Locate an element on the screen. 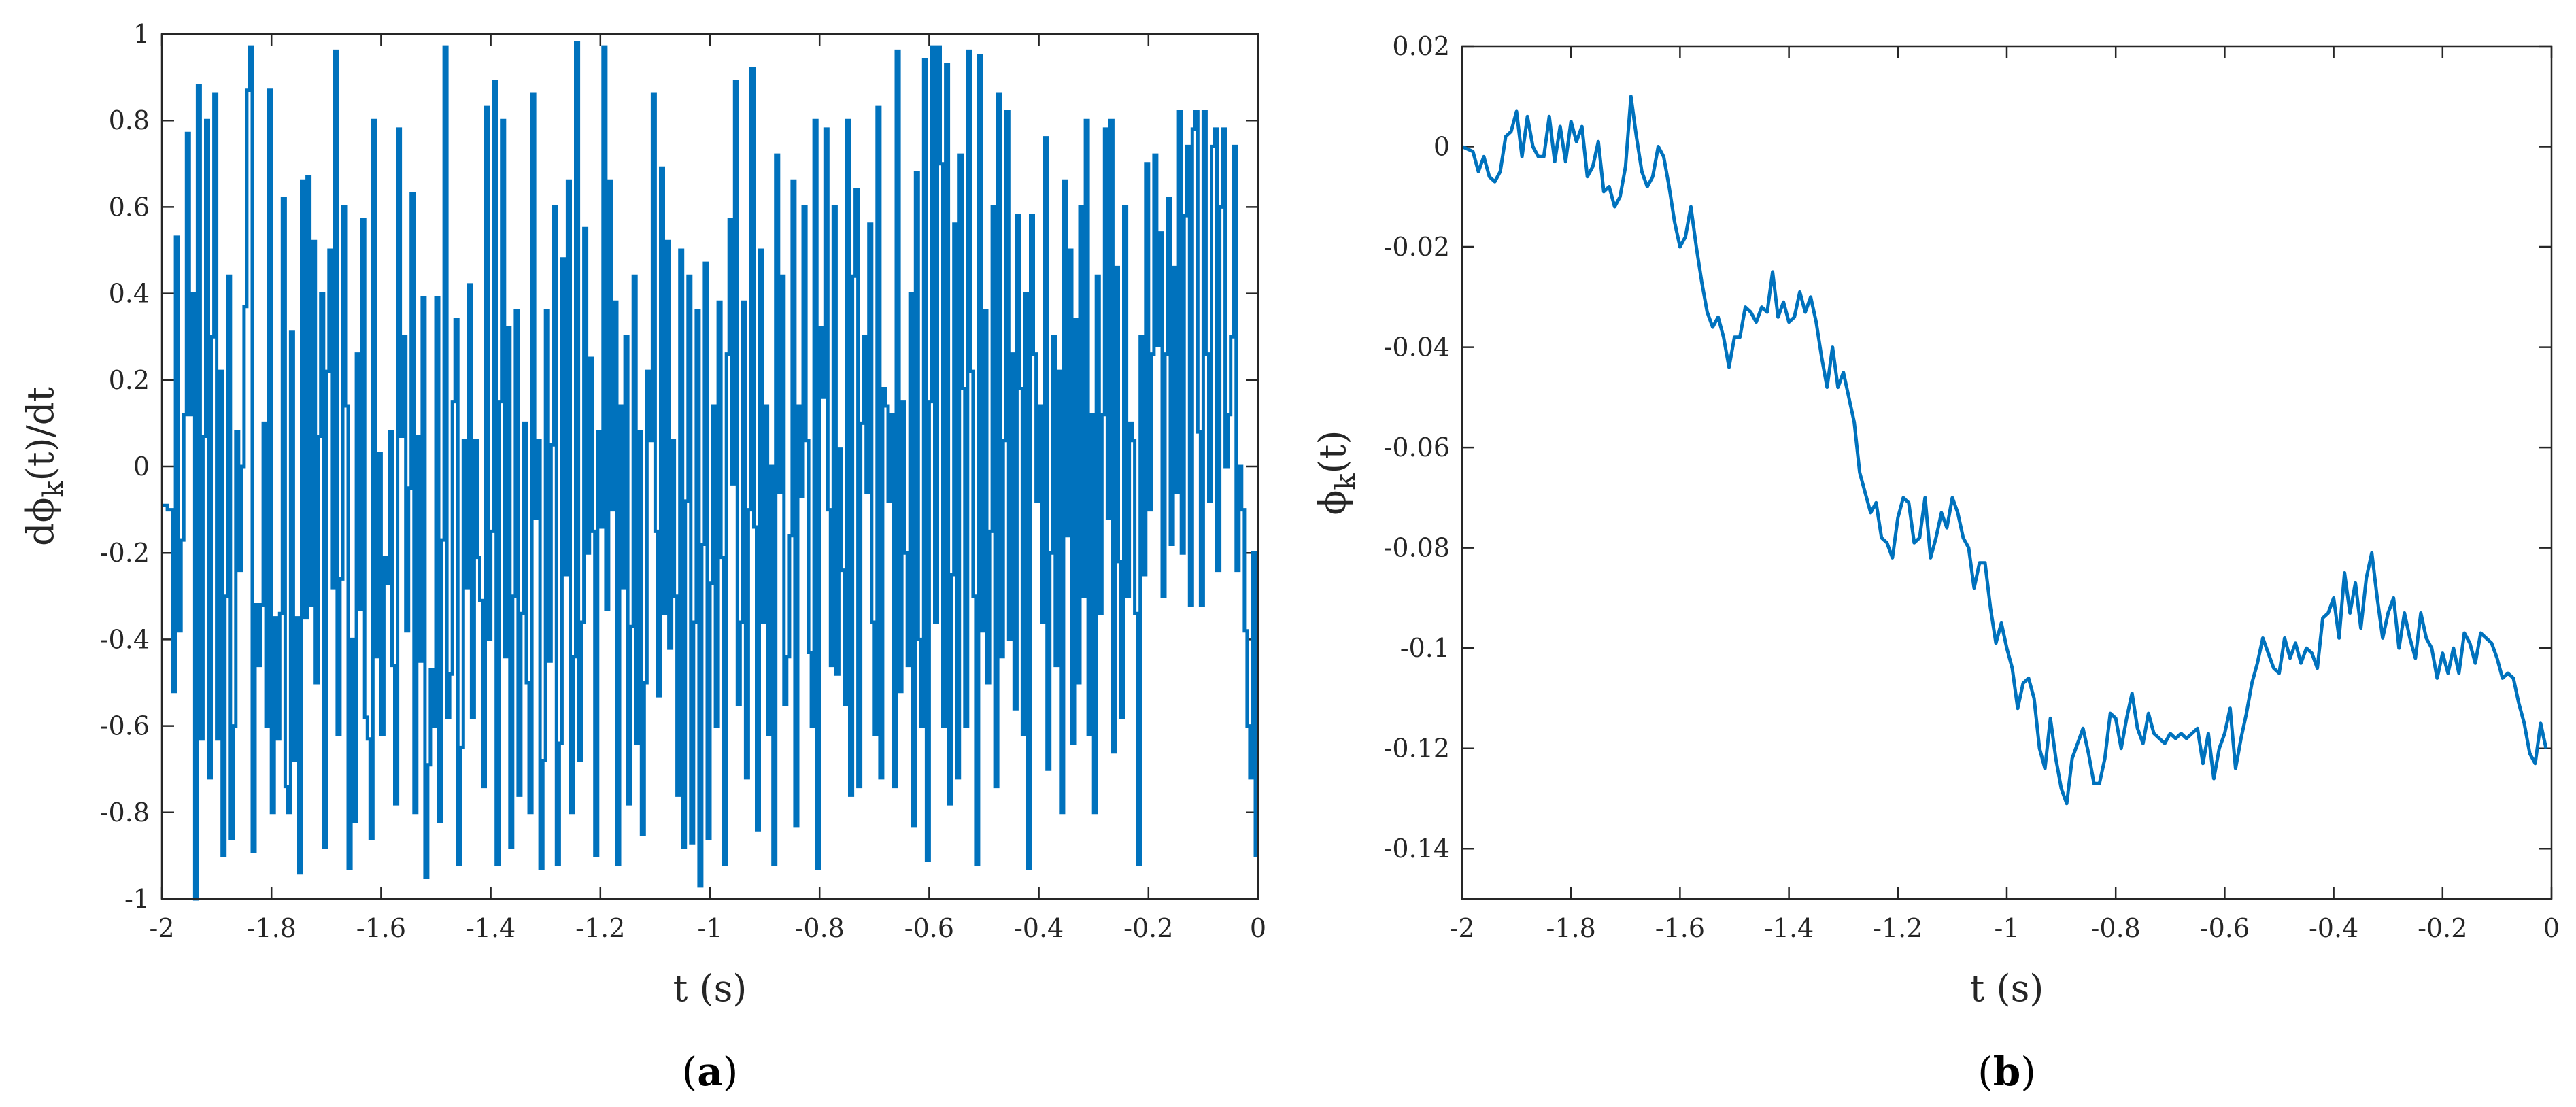  chart-b-y-axis-label-tail: (t) is located at coordinates (1332, 452).